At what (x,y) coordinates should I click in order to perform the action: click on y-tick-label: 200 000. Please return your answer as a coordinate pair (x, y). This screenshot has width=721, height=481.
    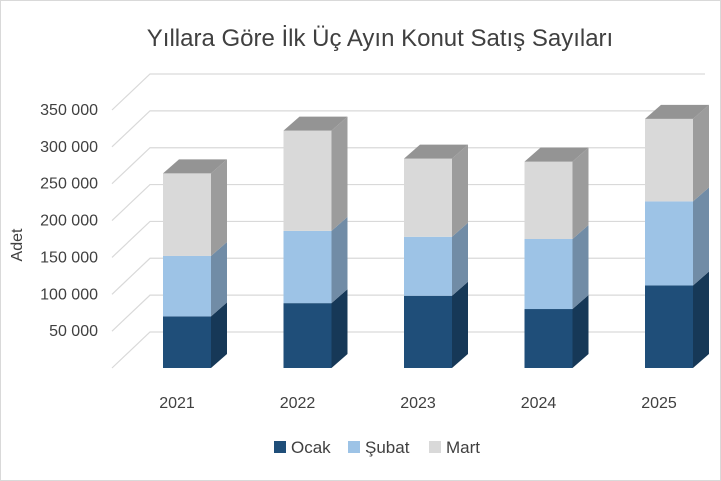
    Looking at the image, I should click on (69, 221).